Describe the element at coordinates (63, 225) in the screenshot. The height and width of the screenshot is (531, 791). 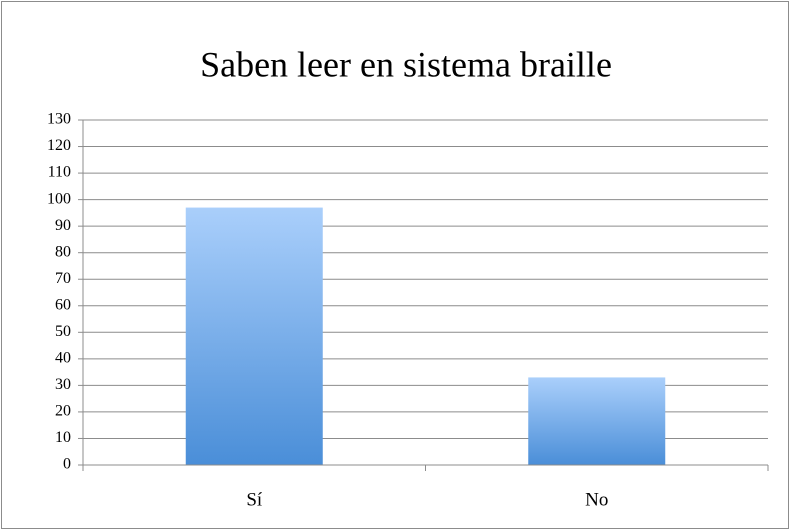
I see `y-tick-label: 90` at that location.